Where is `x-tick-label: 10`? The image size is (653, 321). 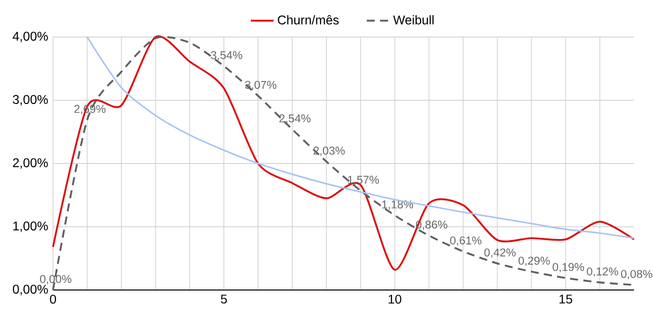
x-tick-label: 10 is located at coordinates (395, 299).